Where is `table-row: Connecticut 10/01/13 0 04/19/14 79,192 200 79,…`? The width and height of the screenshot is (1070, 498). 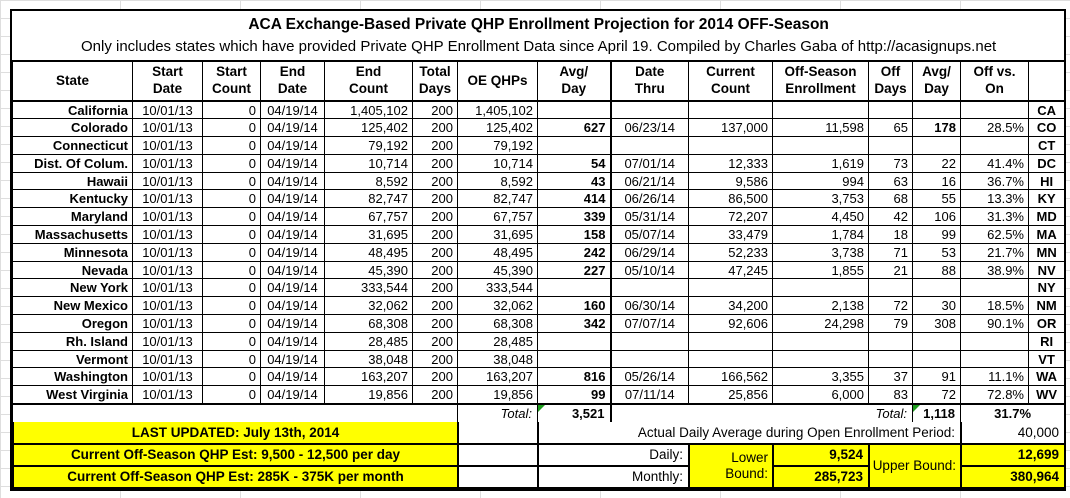
table-row: Connecticut 10/01/13 0 04/19/14 79,192 200 79,… is located at coordinates (539, 145).